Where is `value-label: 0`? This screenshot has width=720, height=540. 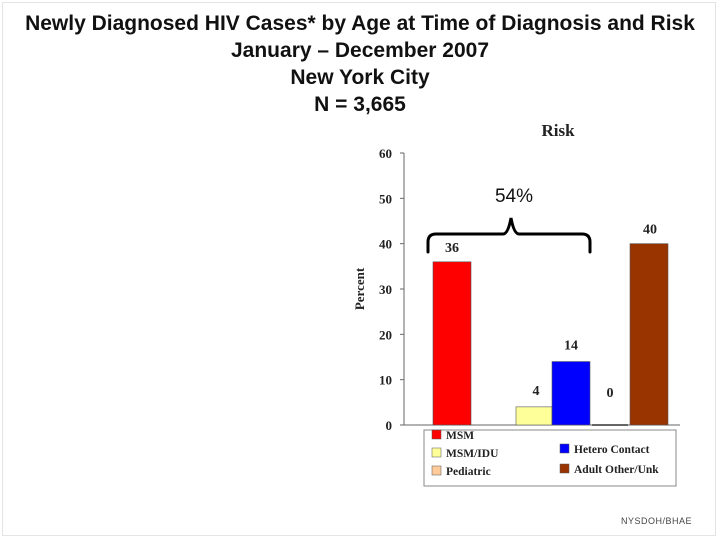
value-label: 0 is located at coordinates (610, 393).